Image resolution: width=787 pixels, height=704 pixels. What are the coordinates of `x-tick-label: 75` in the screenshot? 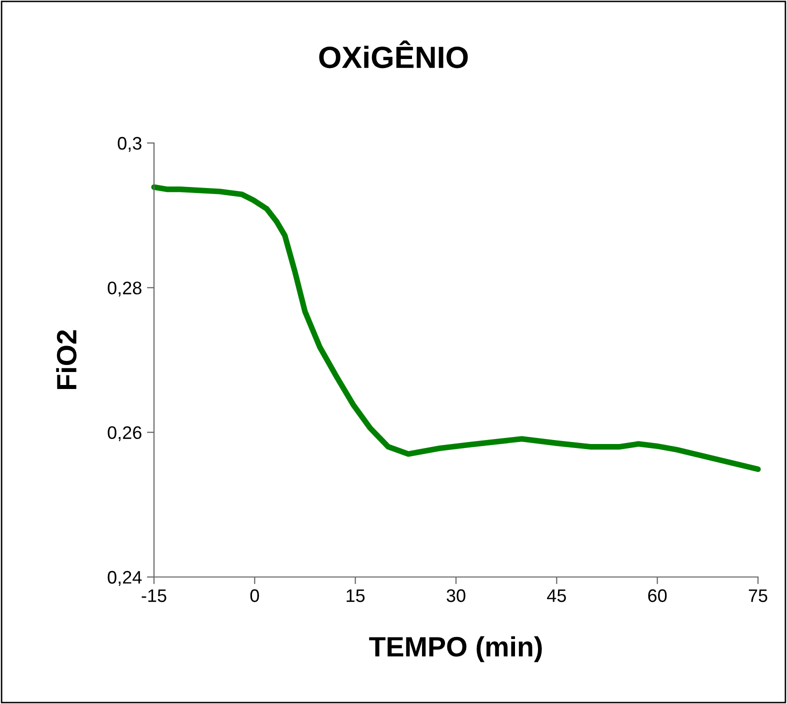 It's located at (758, 595).